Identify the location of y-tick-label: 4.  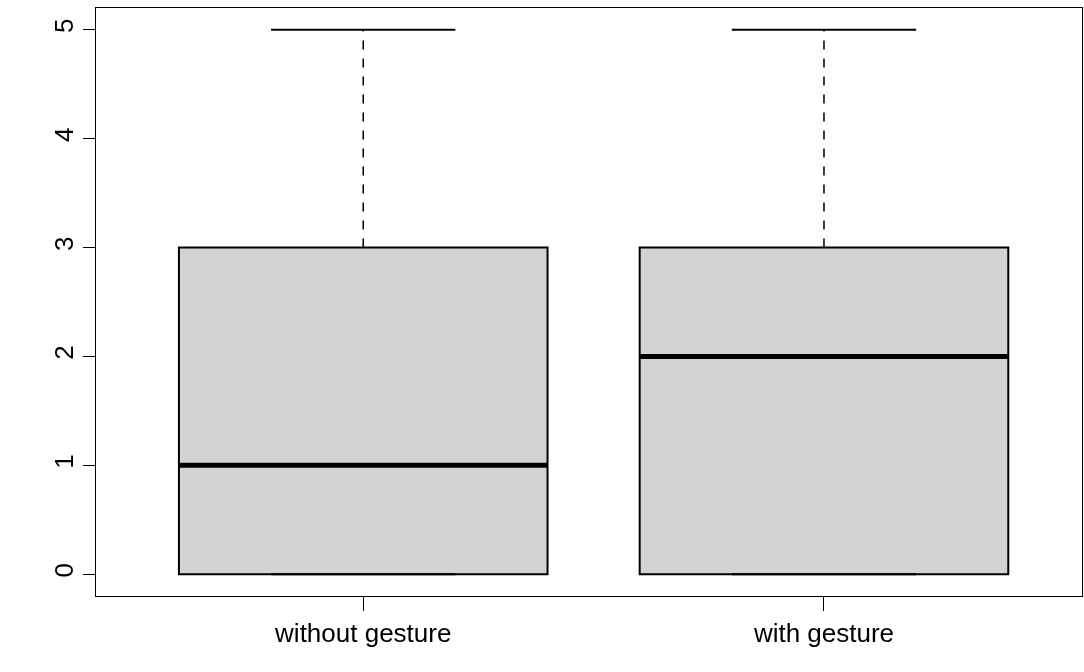
(63, 134).